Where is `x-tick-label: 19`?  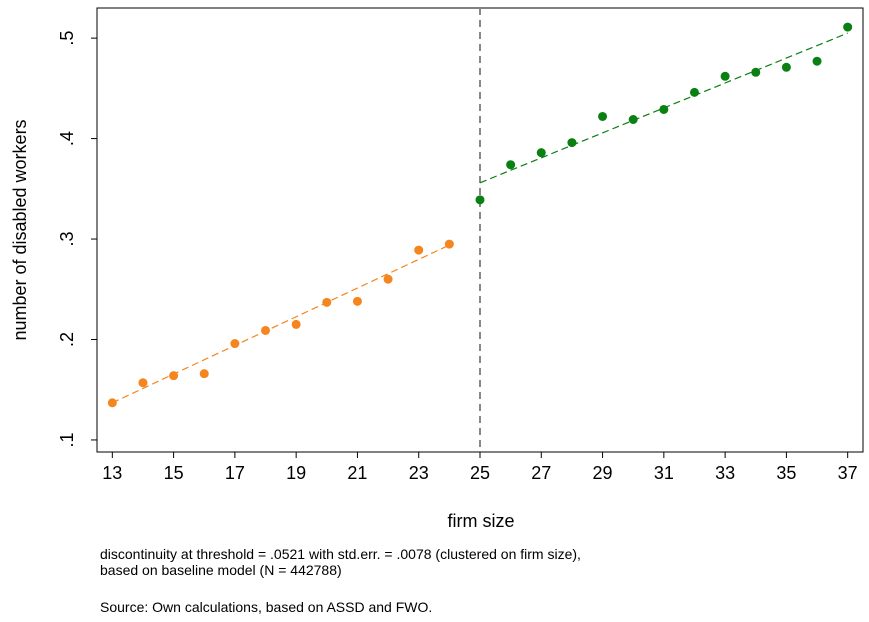
x-tick-label: 19 is located at coordinates (296, 473).